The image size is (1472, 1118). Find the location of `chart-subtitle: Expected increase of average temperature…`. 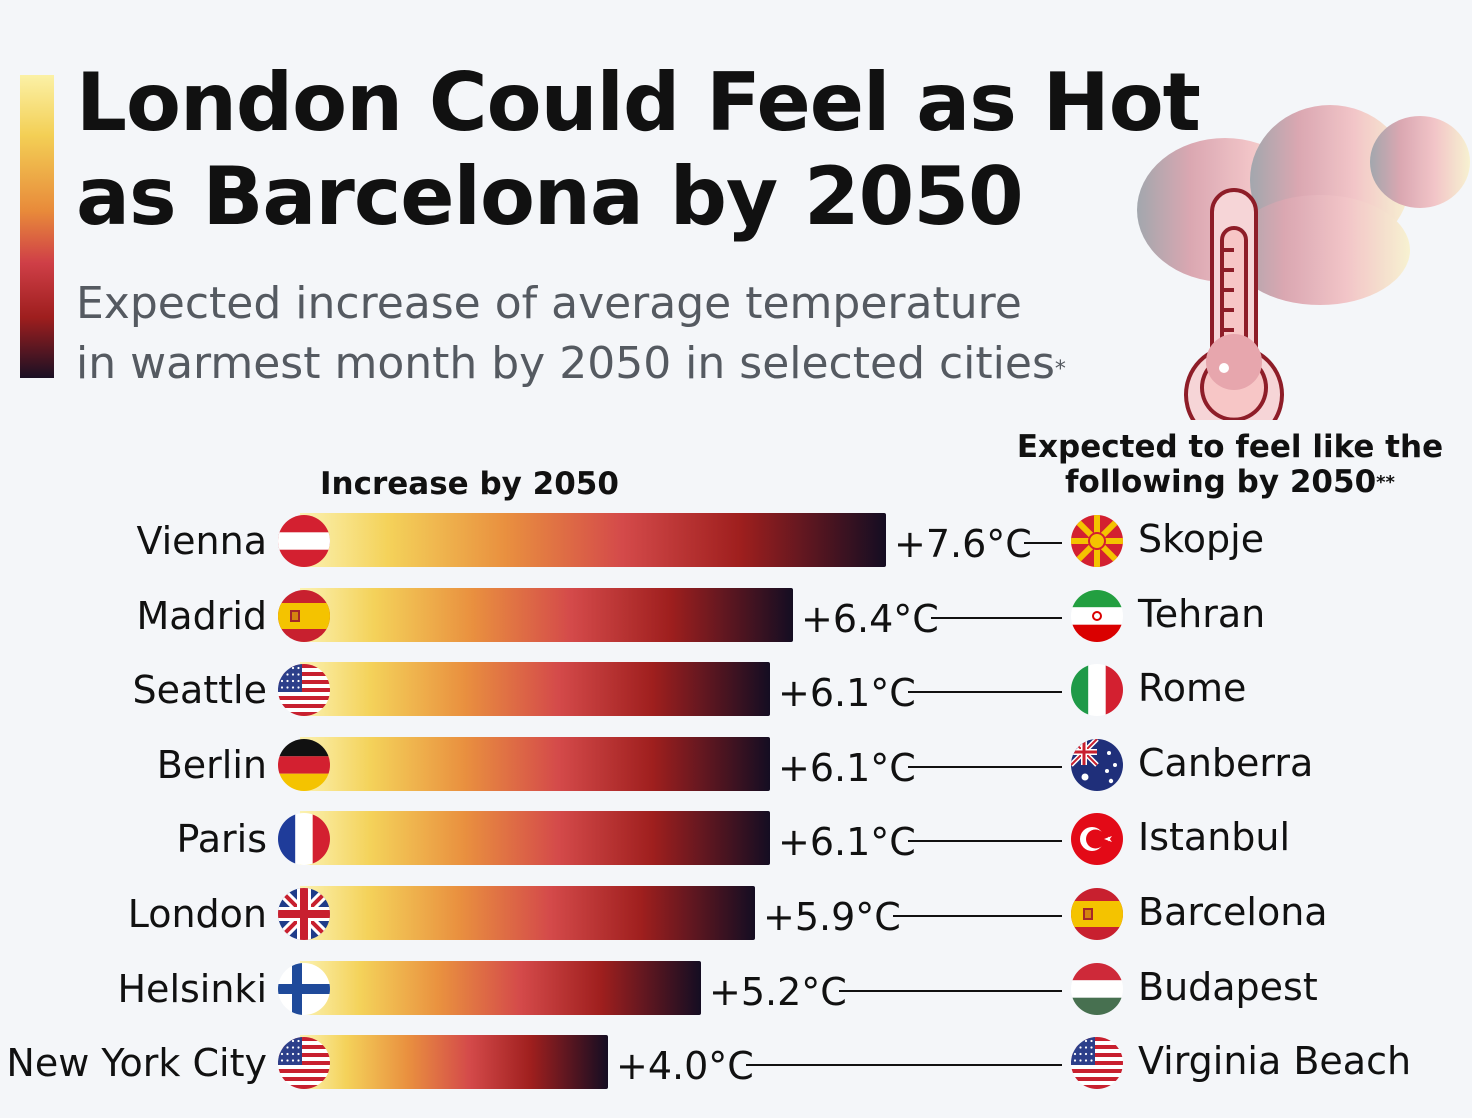

chart-subtitle: Expected increase of average temperature… is located at coordinates (606, 334).